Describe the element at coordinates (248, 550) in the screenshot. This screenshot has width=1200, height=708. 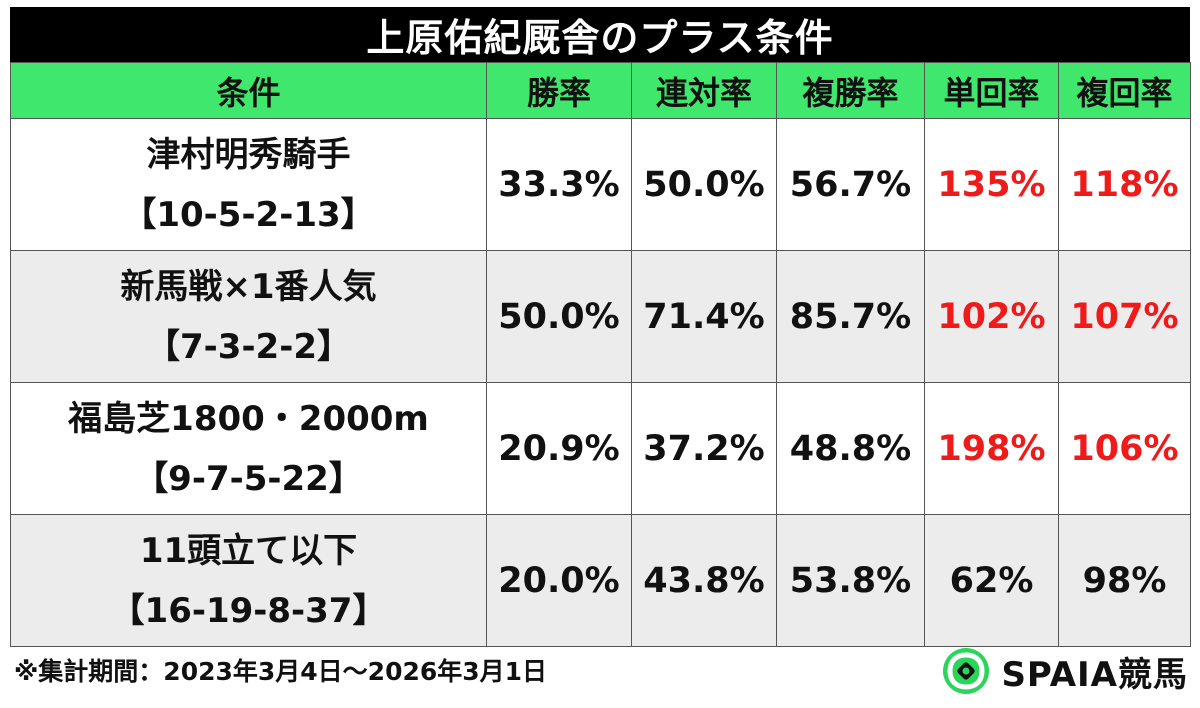
I see `condition-name: 11頭立て以下` at that location.